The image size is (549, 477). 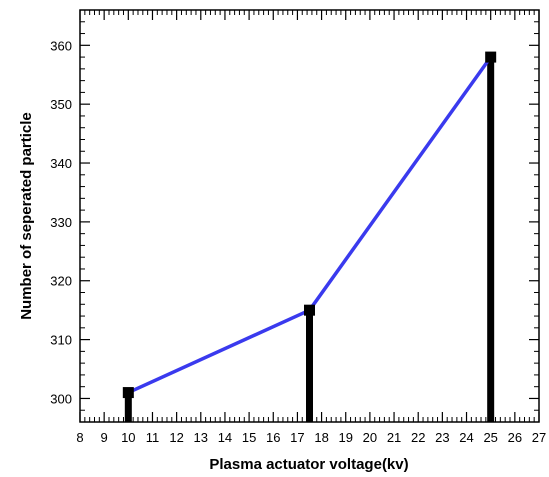 What do you see at coordinates (128, 437) in the screenshot?
I see `x-tick-label: 10` at bounding box center [128, 437].